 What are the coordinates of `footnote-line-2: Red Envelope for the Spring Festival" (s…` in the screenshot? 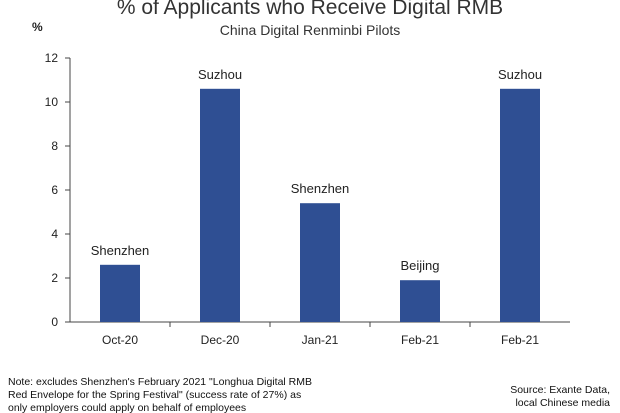 It's located at (155, 395).